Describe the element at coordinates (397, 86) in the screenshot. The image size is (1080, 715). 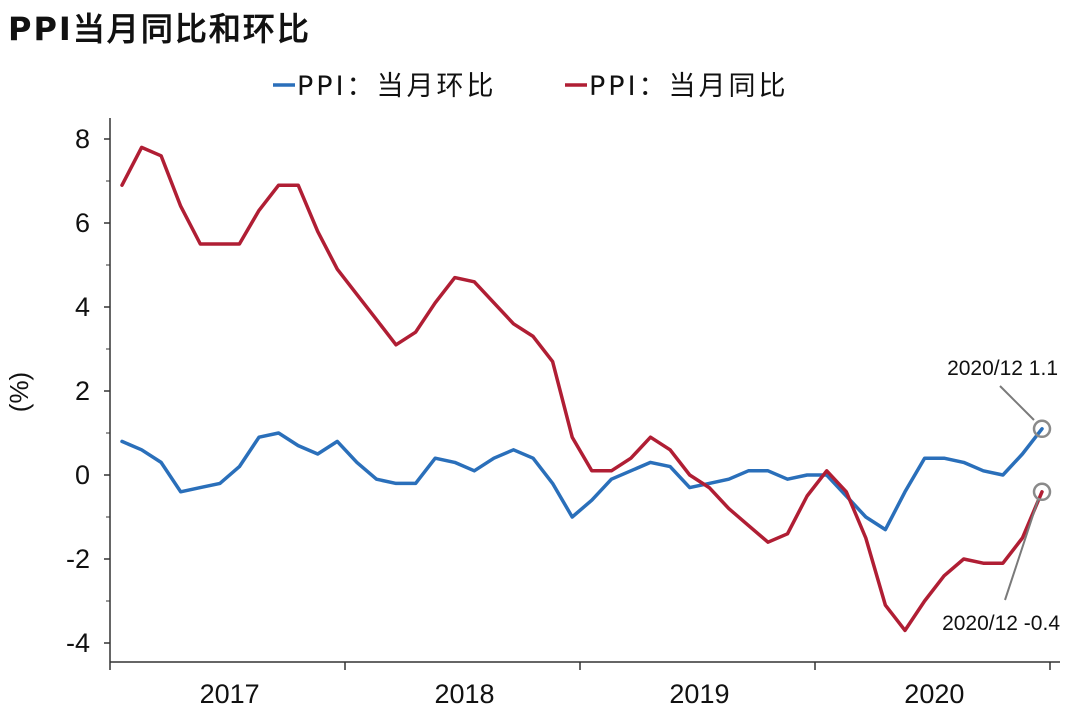
I see `legend-label: PPI：当月环比` at that location.